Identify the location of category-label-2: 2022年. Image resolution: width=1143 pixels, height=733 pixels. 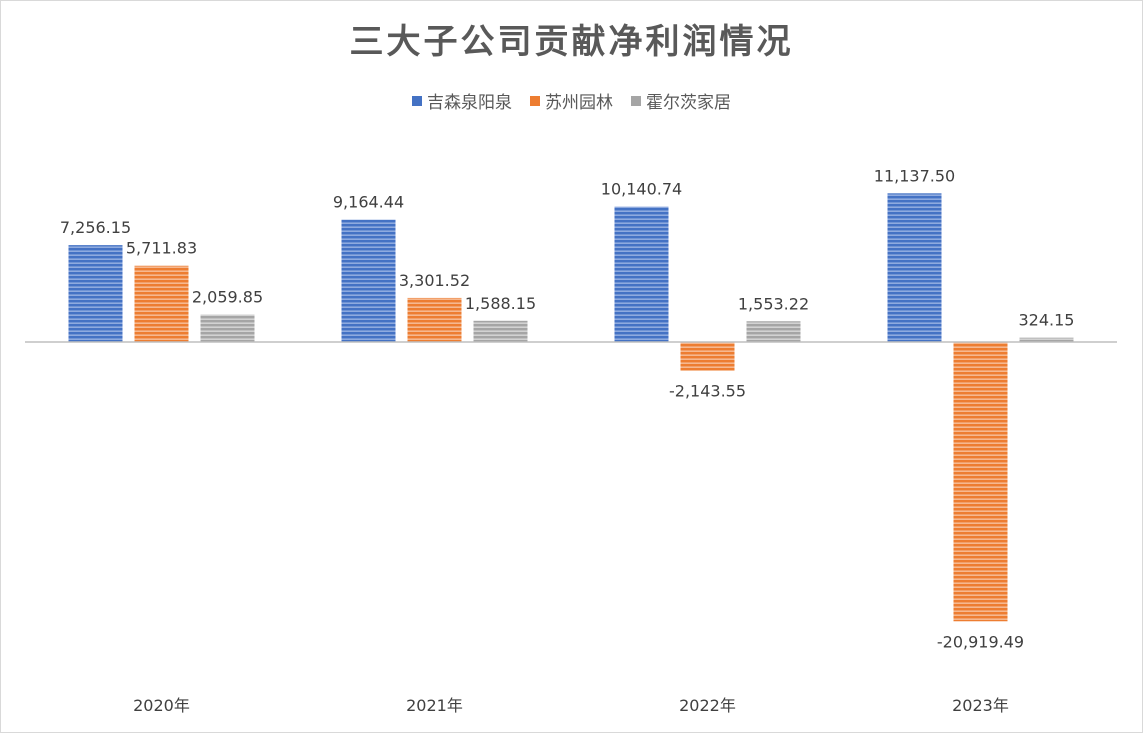
(707, 705).